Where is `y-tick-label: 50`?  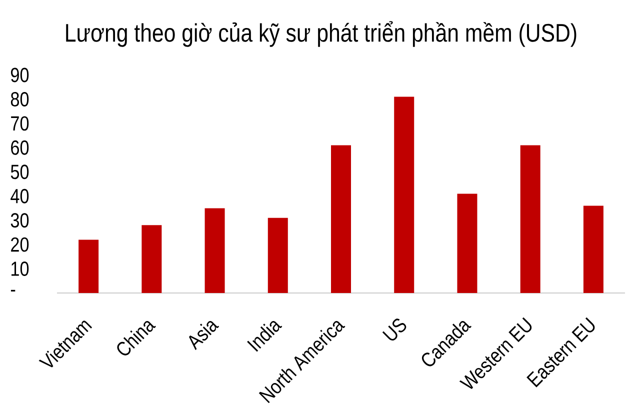
y-tick-label: 50 is located at coordinates (19, 172).